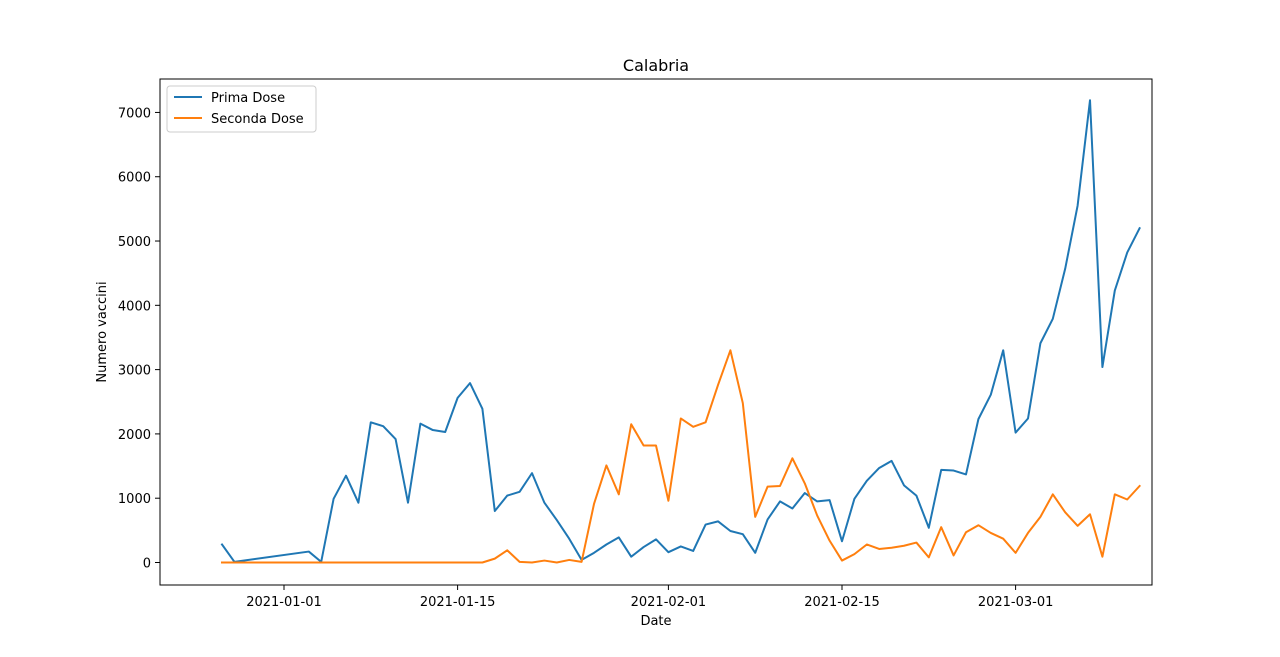 This screenshot has height=657, width=1280. Describe the element at coordinates (134, 306) in the screenshot. I see `y-tick-label: 4000` at that location.